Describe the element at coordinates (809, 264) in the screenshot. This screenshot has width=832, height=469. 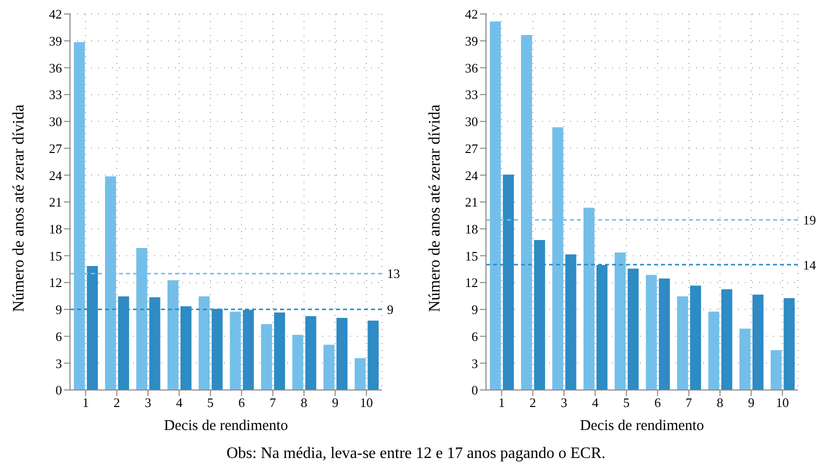
I see `ref-line-label: 14` at that location.